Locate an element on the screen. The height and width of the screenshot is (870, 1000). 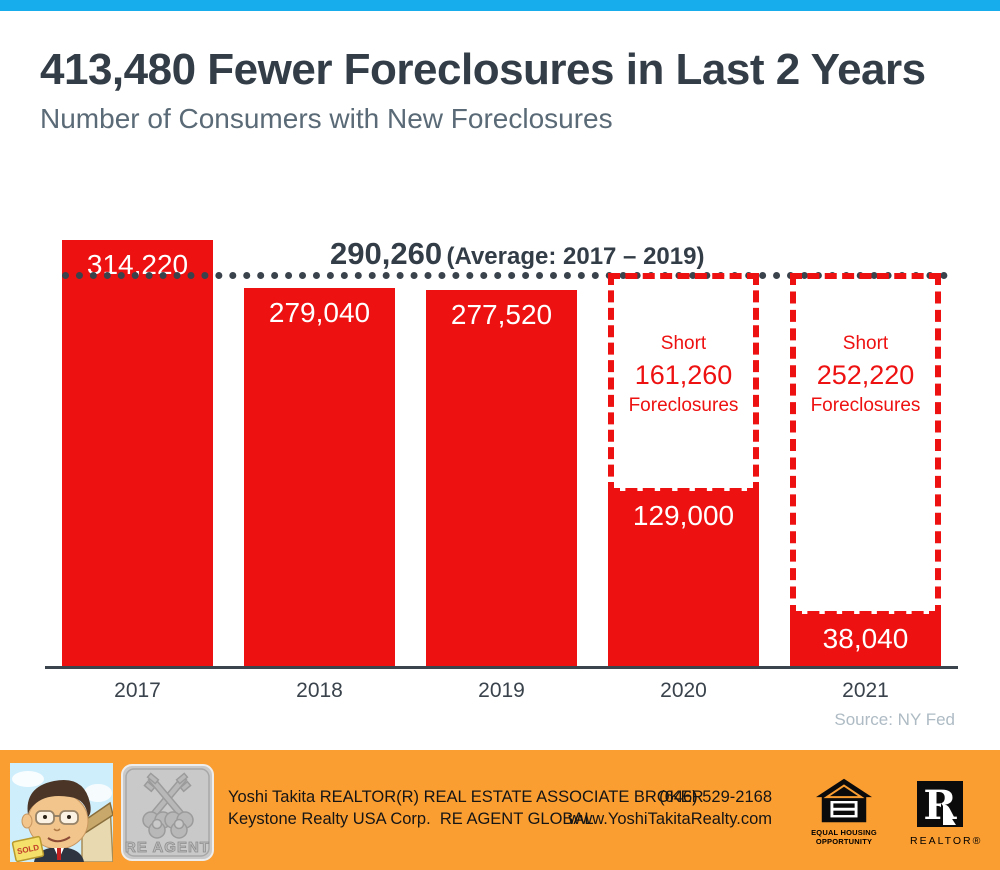
equal-housing-logo: EQUAL HOUSING OPPORTUNITY is located at coordinates (844, 812).